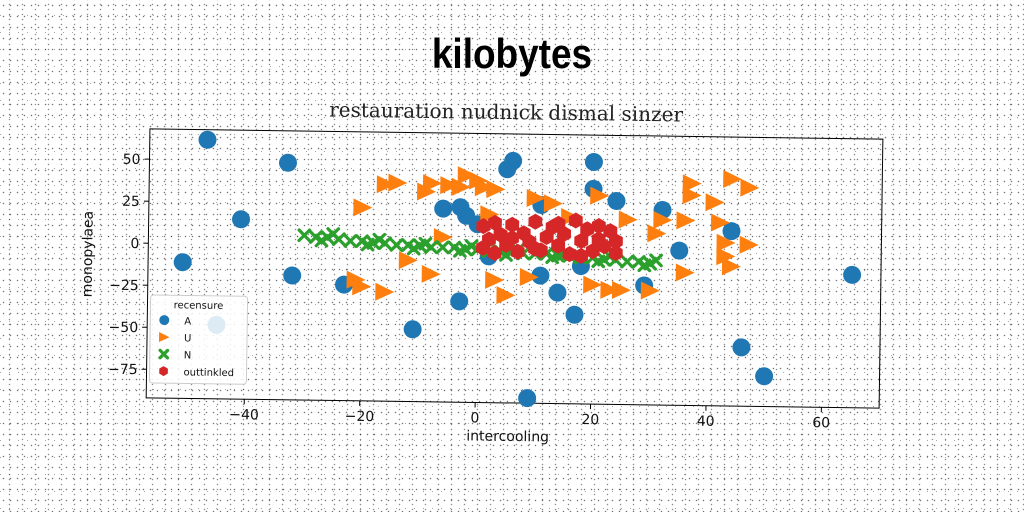  What do you see at coordinates (88, 254) in the screenshot?
I see `y-axis-label: monopylaea` at bounding box center [88, 254].